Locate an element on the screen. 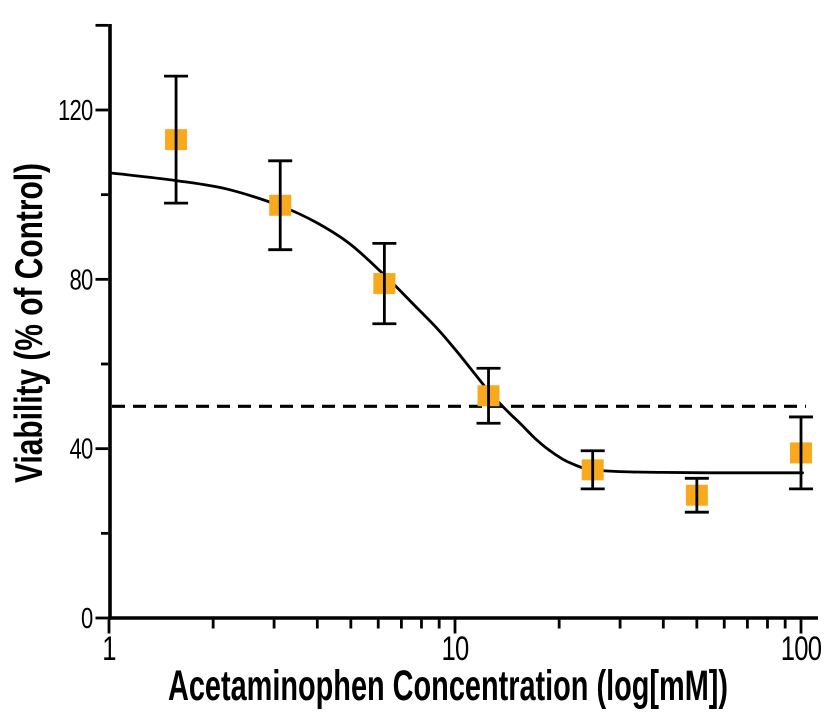 This screenshot has height=716, width=836. x-tick-label: 1 is located at coordinates (109, 649).